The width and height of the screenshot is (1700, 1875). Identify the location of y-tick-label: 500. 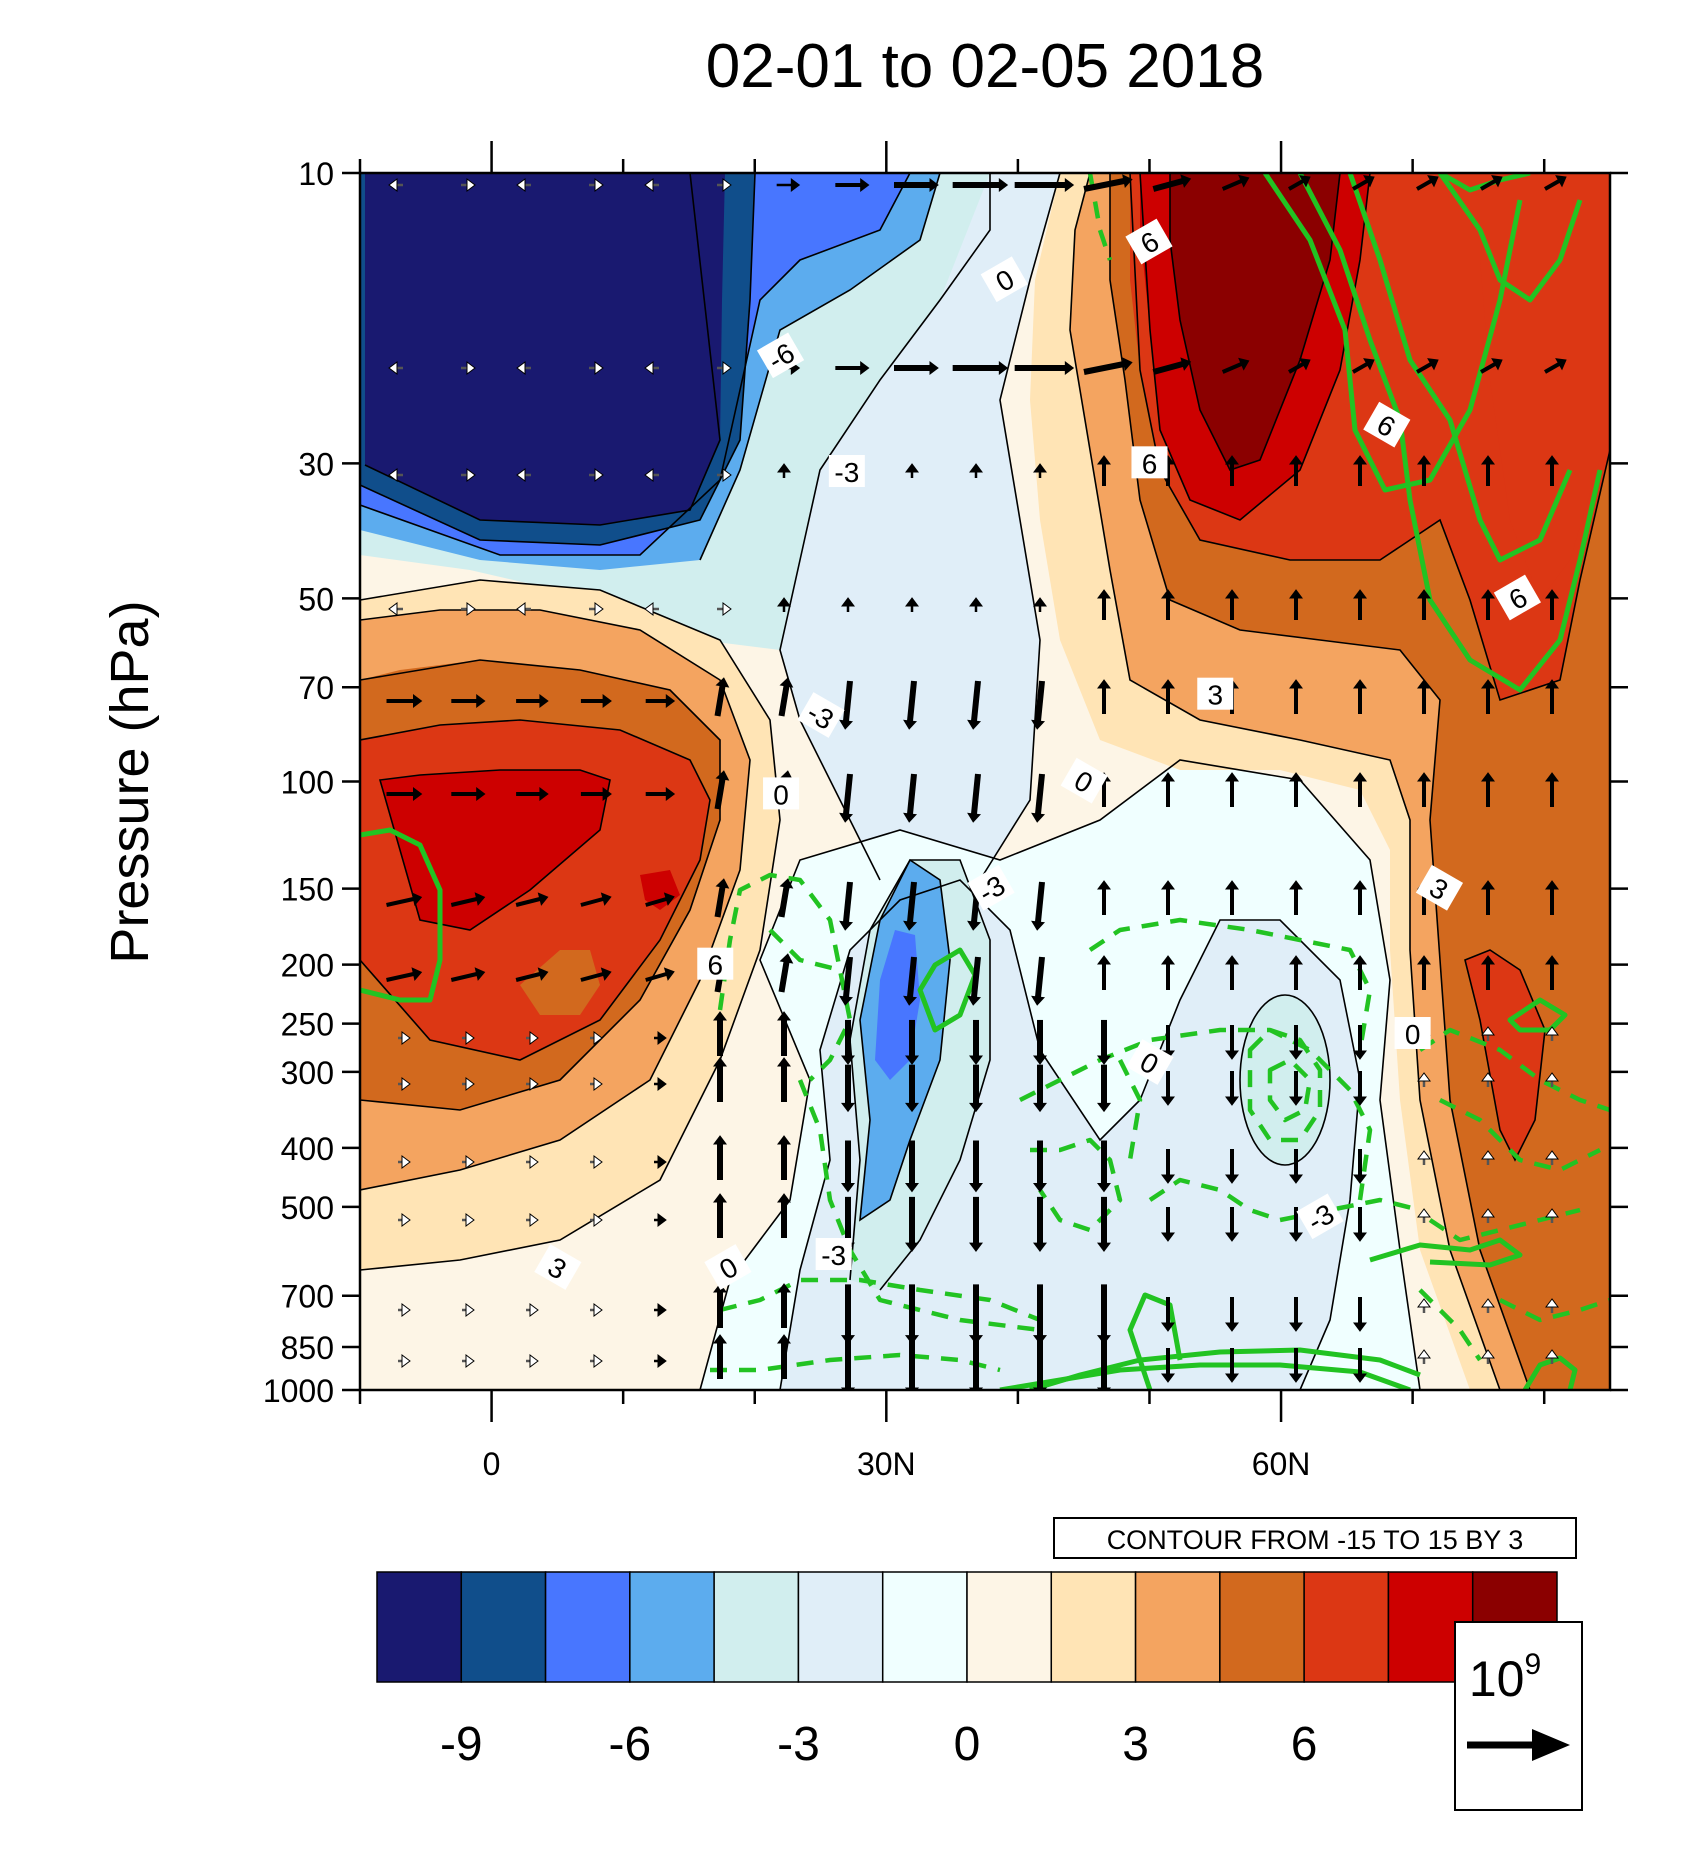
(307, 1208).